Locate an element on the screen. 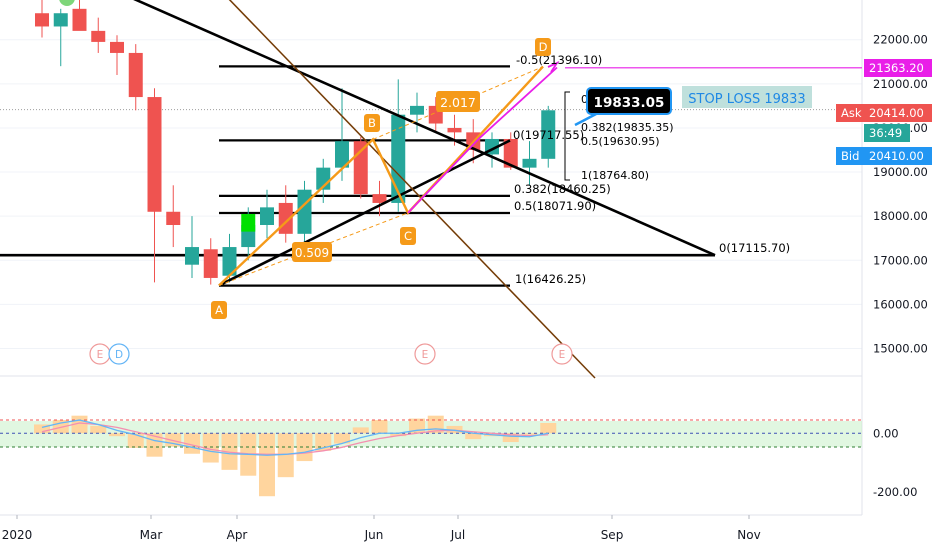  time-tick-4: Jul is located at coordinates (457, 535).